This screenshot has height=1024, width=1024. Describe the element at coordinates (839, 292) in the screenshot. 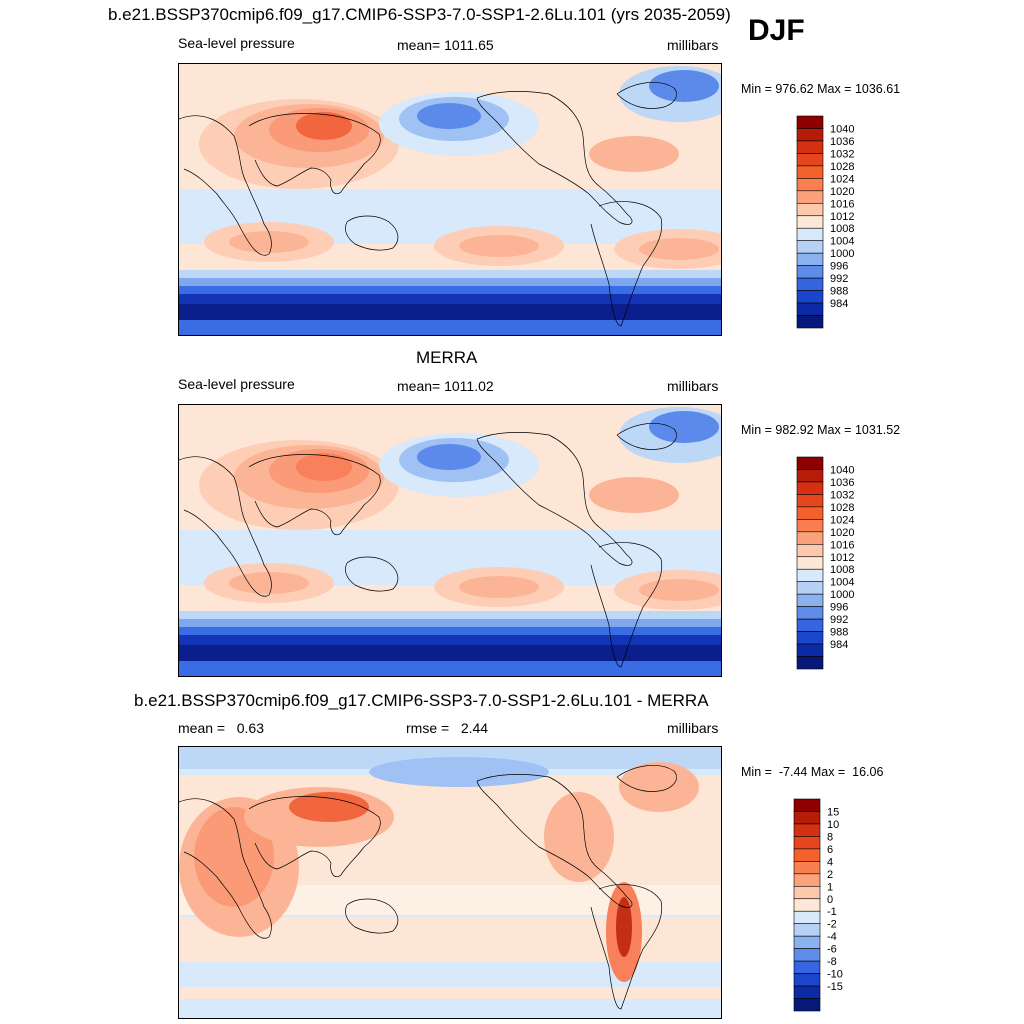

I see `colorbar-tick-label: 988` at that location.